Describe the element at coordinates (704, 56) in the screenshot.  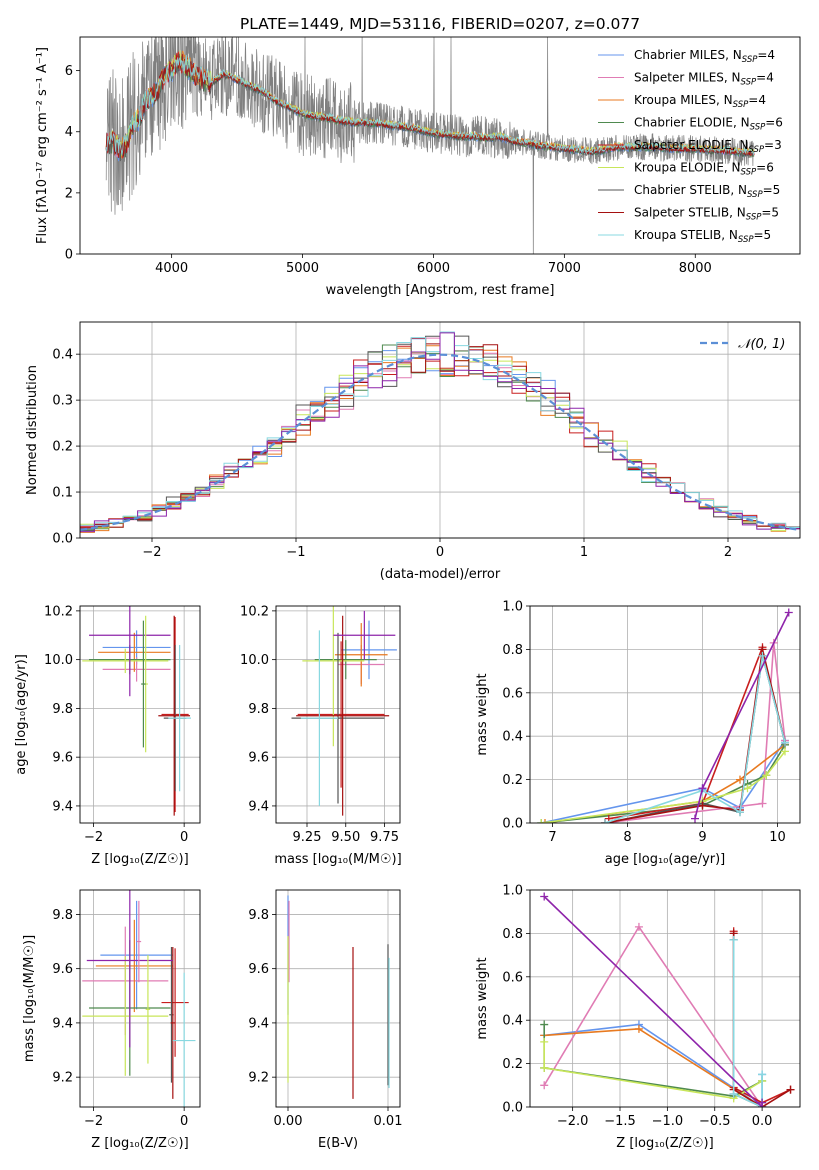
I see `legend-label: Chabrier MILES, NSSP=4` at that location.